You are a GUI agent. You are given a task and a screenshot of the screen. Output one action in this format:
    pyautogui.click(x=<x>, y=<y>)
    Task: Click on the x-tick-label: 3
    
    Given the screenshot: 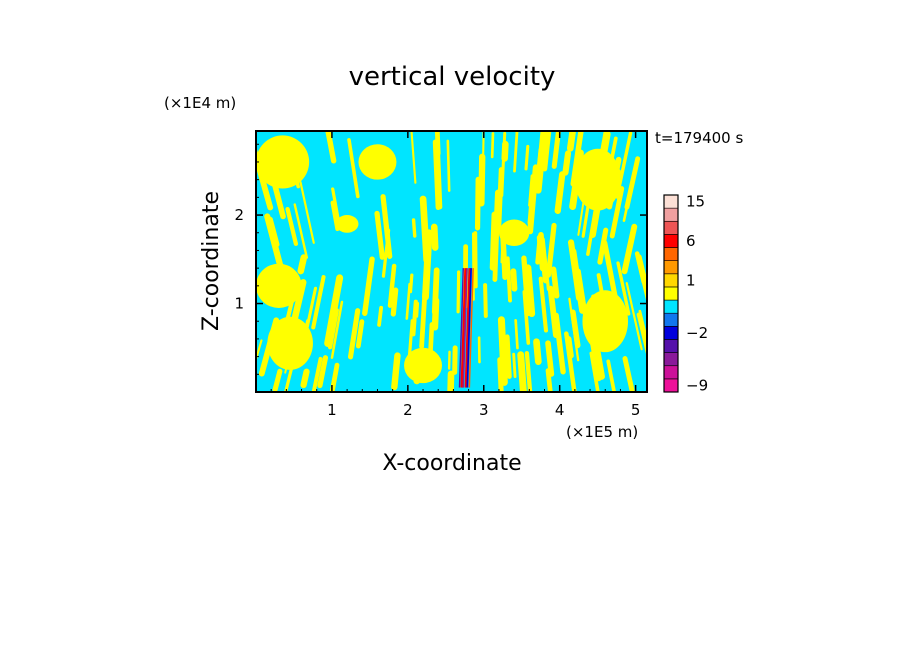 What is the action you would take?
    pyautogui.click(x=484, y=410)
    